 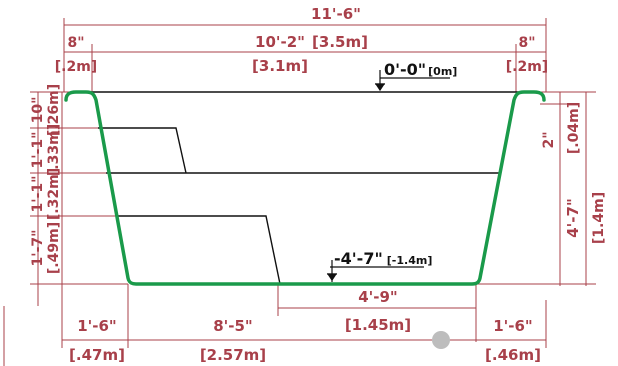 What do you see at coordinates (38, 150) in the screenshot?
I see `left-step2-ft: 1'-1"` at bounding box center [38, 150].